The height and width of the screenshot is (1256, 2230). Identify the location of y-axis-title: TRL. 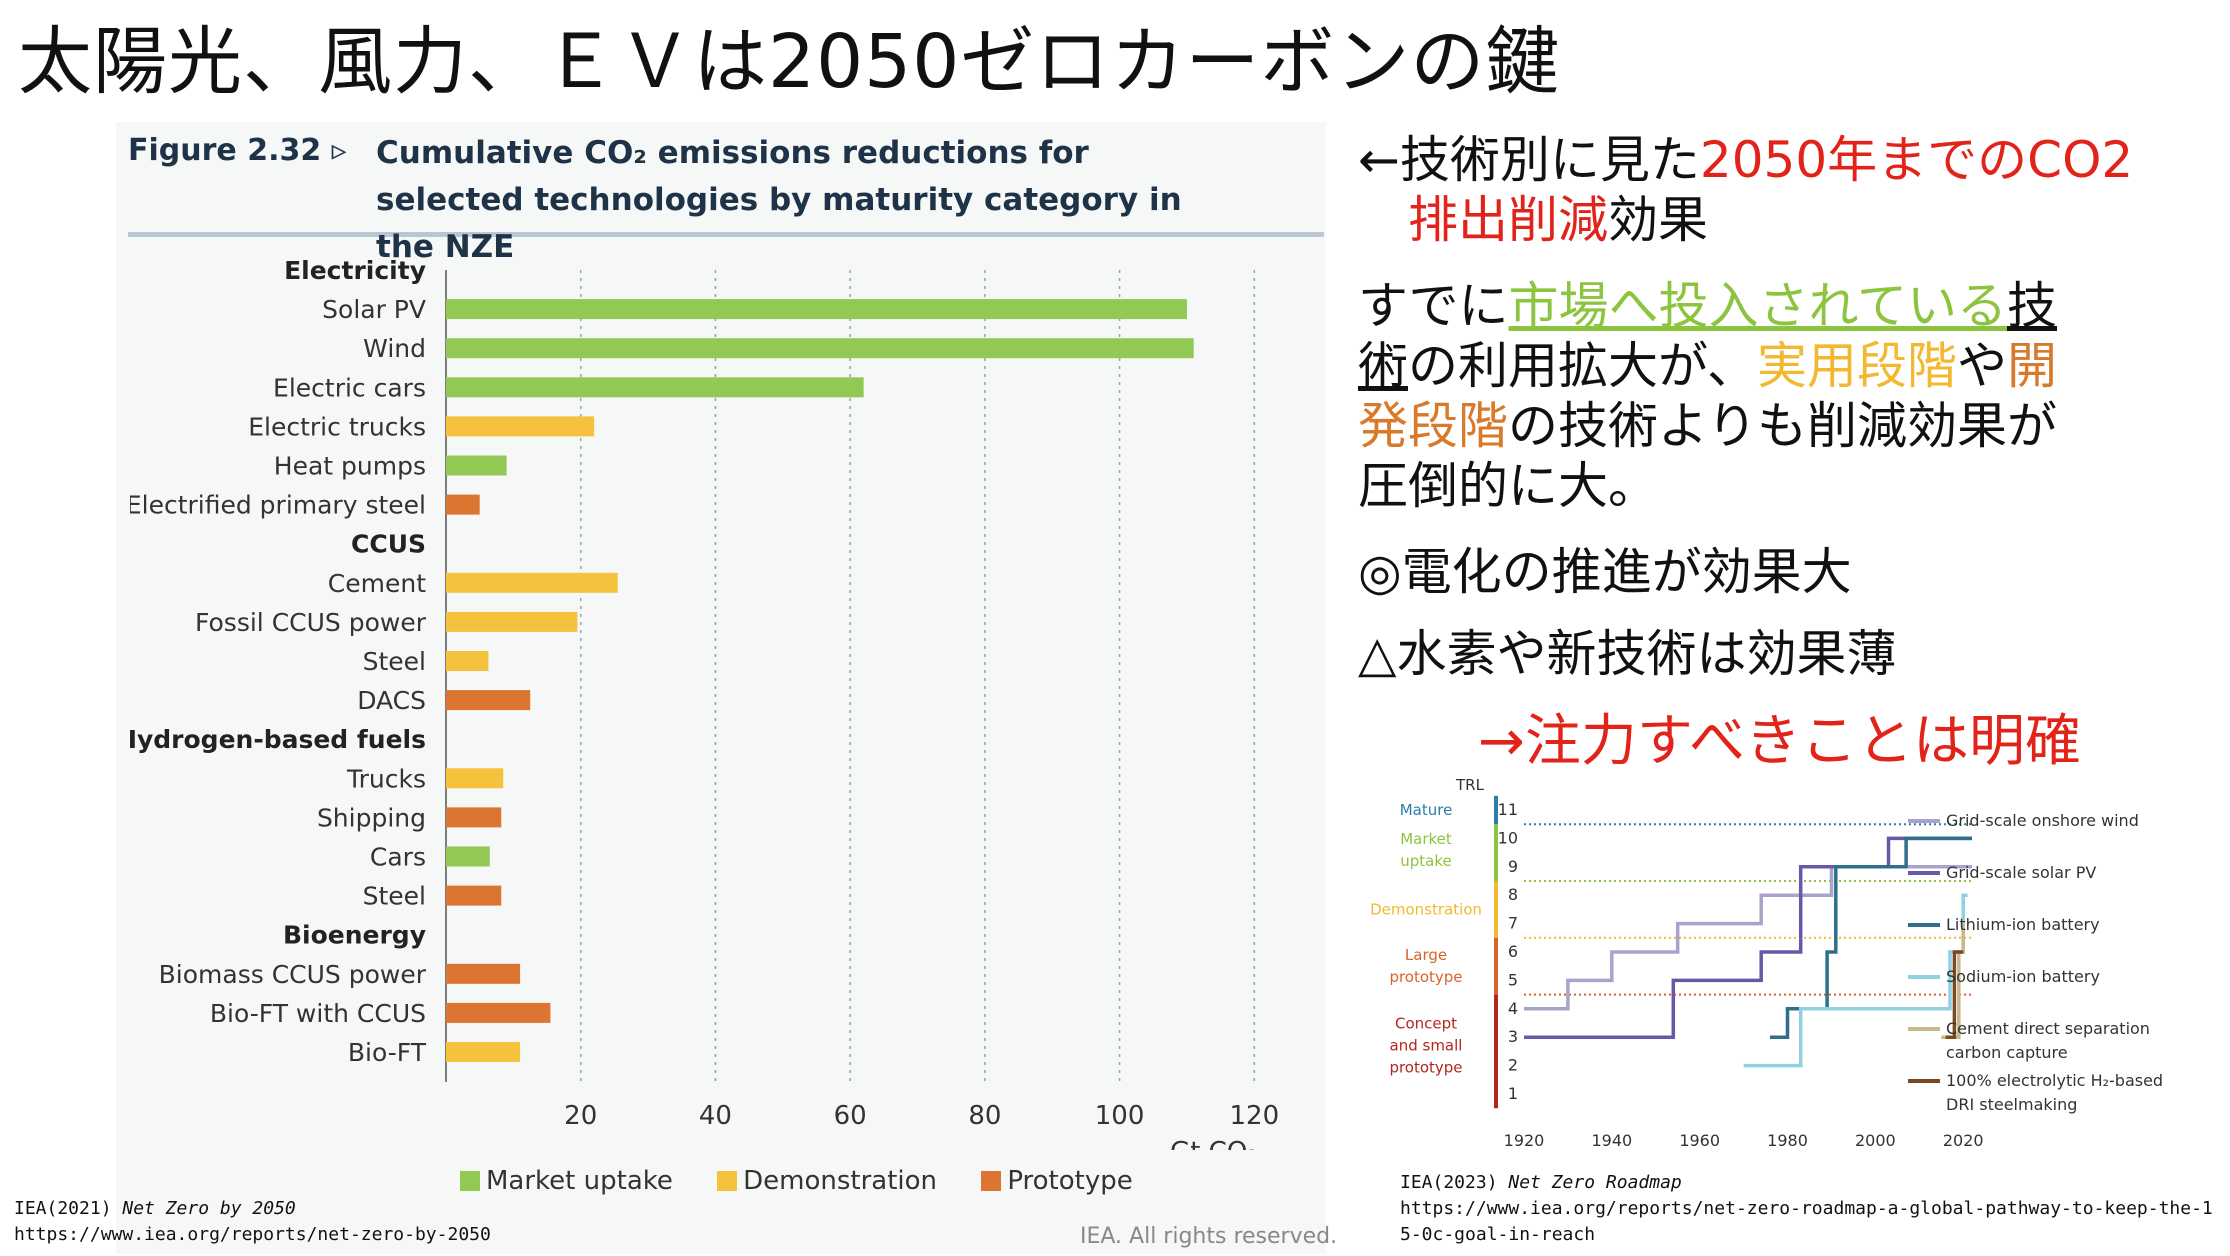
(1470, 785).